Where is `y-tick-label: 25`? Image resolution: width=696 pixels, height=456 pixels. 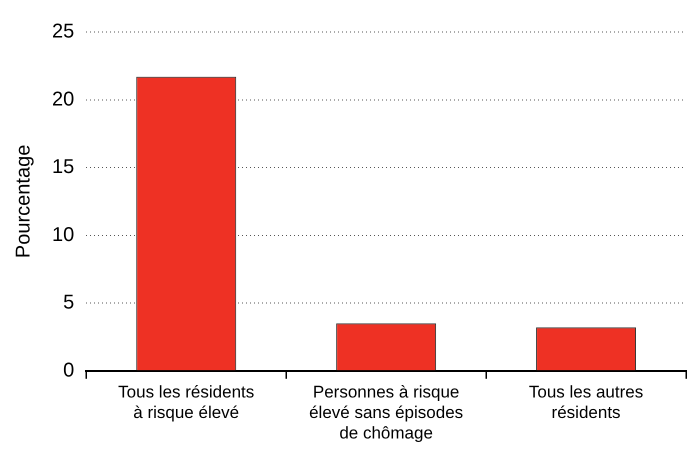
y-tick-label: 25 is located at coordinates (63, 31).